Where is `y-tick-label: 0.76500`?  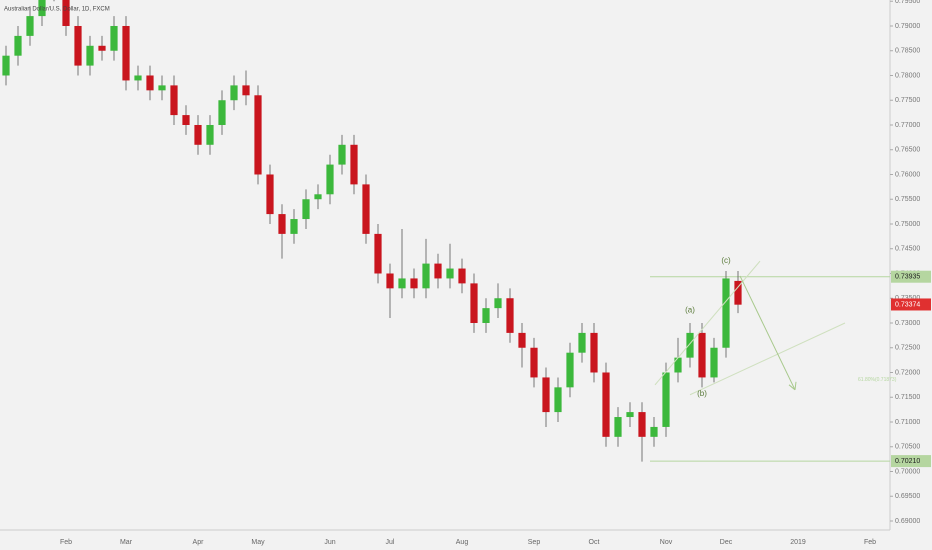 y-tick-label: 0.76500 is located at coordinates (907, 150).